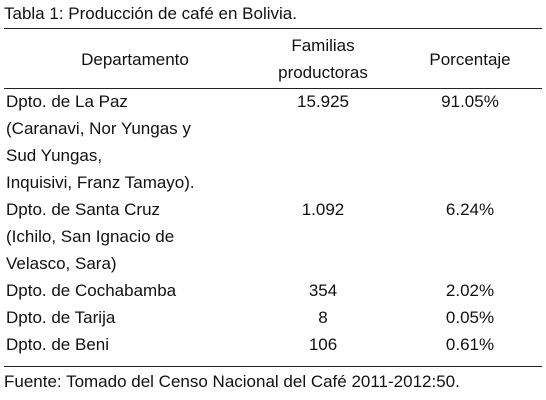  What do you see at coordinates (323, 344) in the screenshot?
I see `cell: 106` at bounding box center [323, 344].